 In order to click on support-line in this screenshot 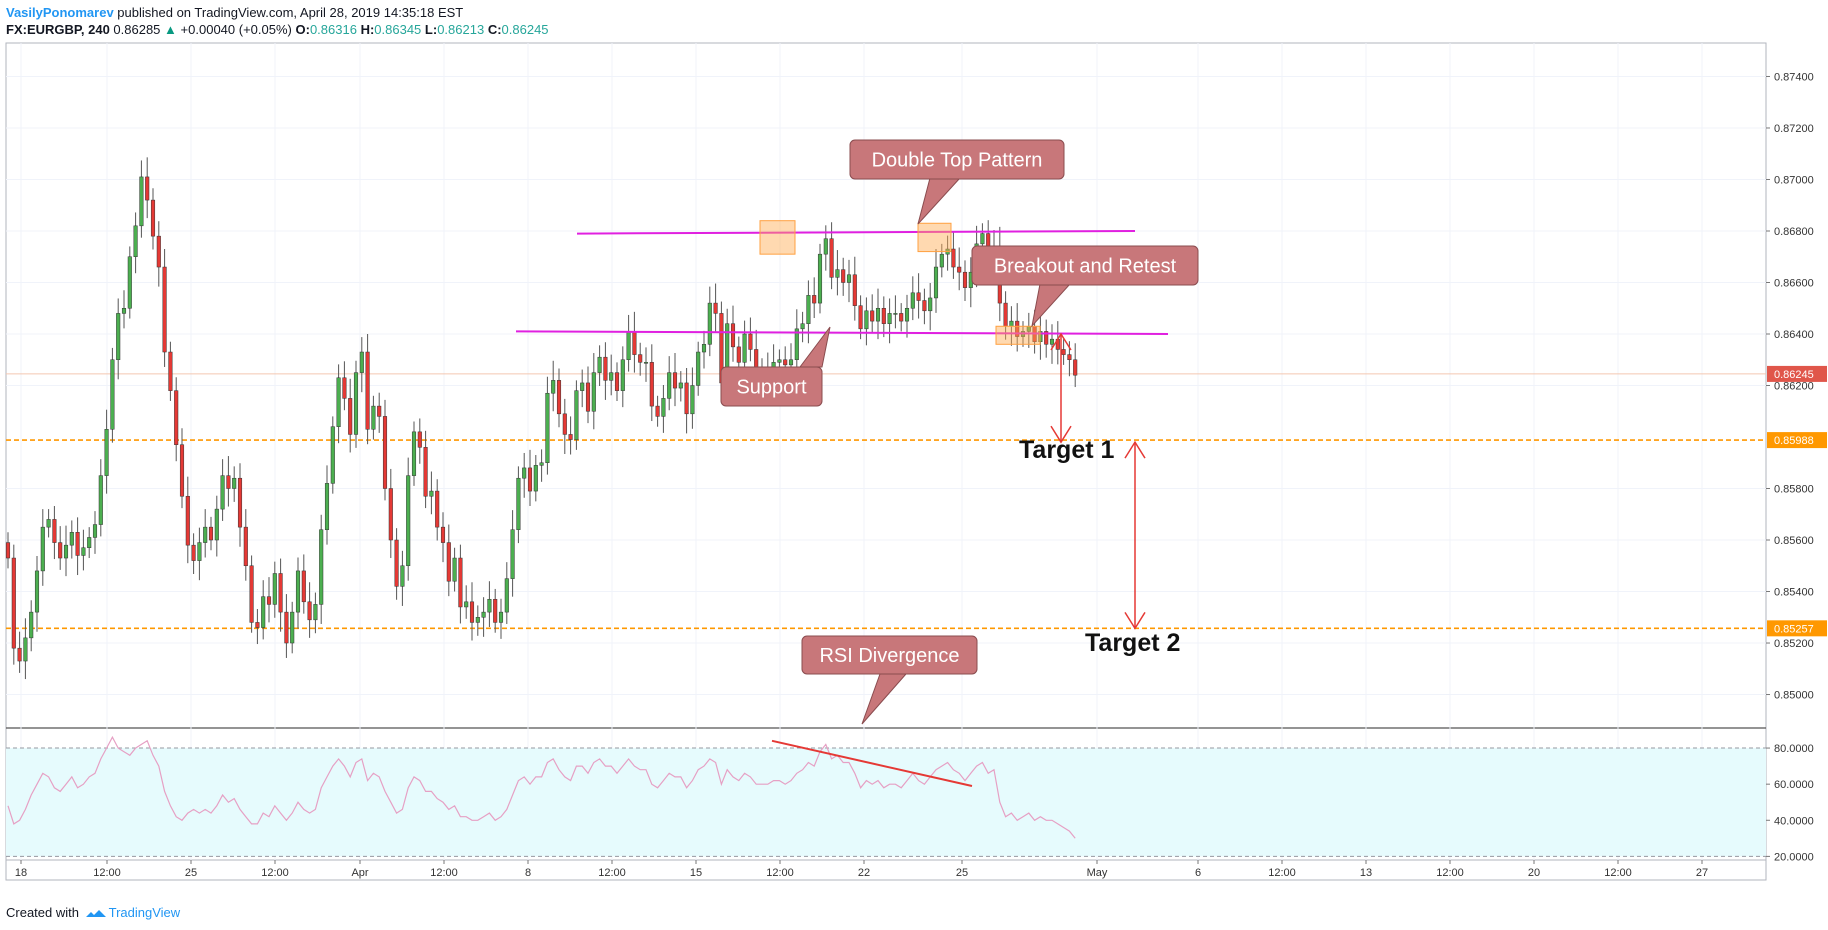, I will do `click(842, 332)`.